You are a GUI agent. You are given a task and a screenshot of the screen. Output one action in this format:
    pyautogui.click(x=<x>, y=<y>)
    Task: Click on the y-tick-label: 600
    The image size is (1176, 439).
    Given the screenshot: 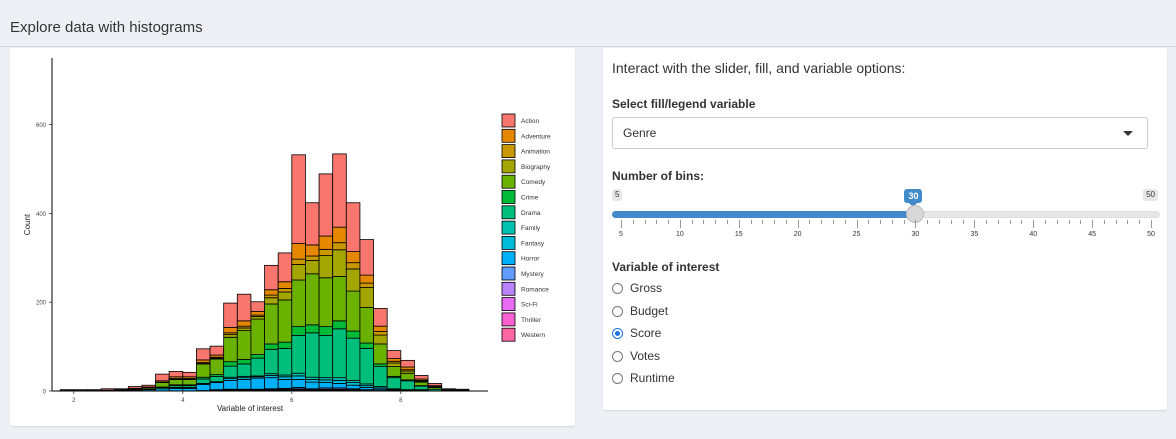 What is the action you would take?
    pyautogui.click(x=41, y=126)
    